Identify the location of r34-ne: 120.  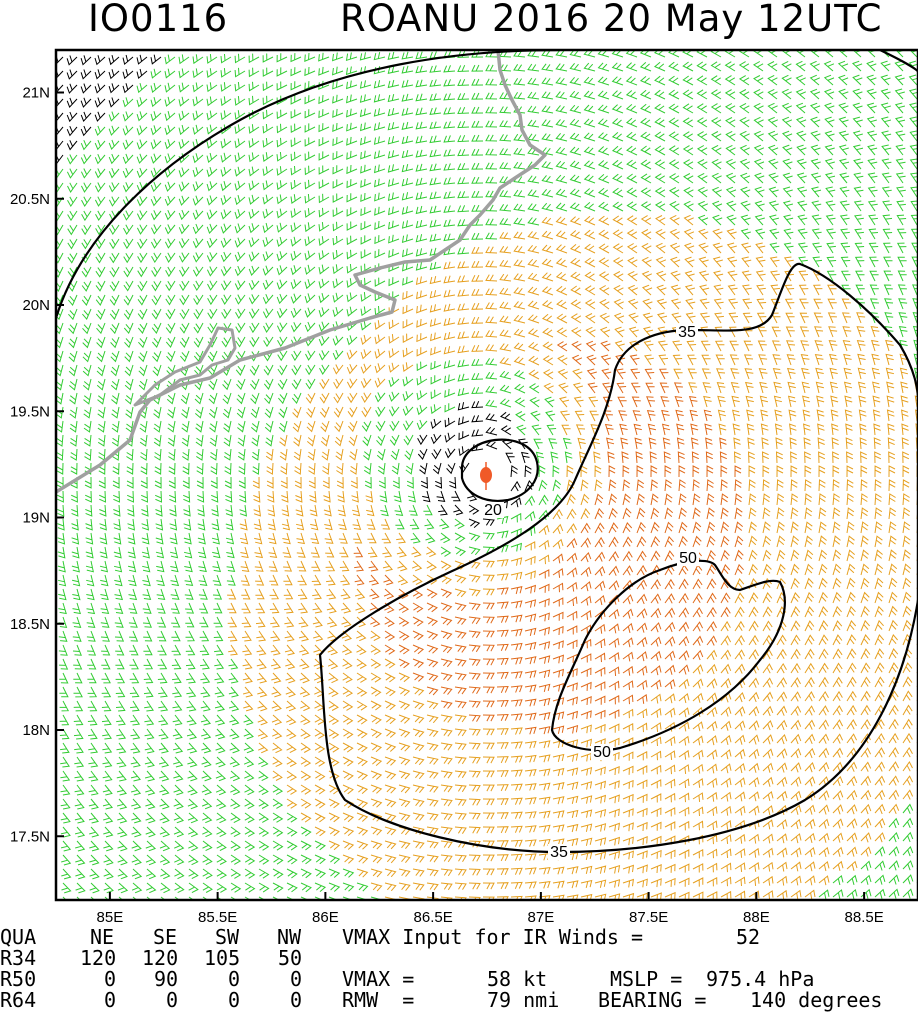
(98, 958).